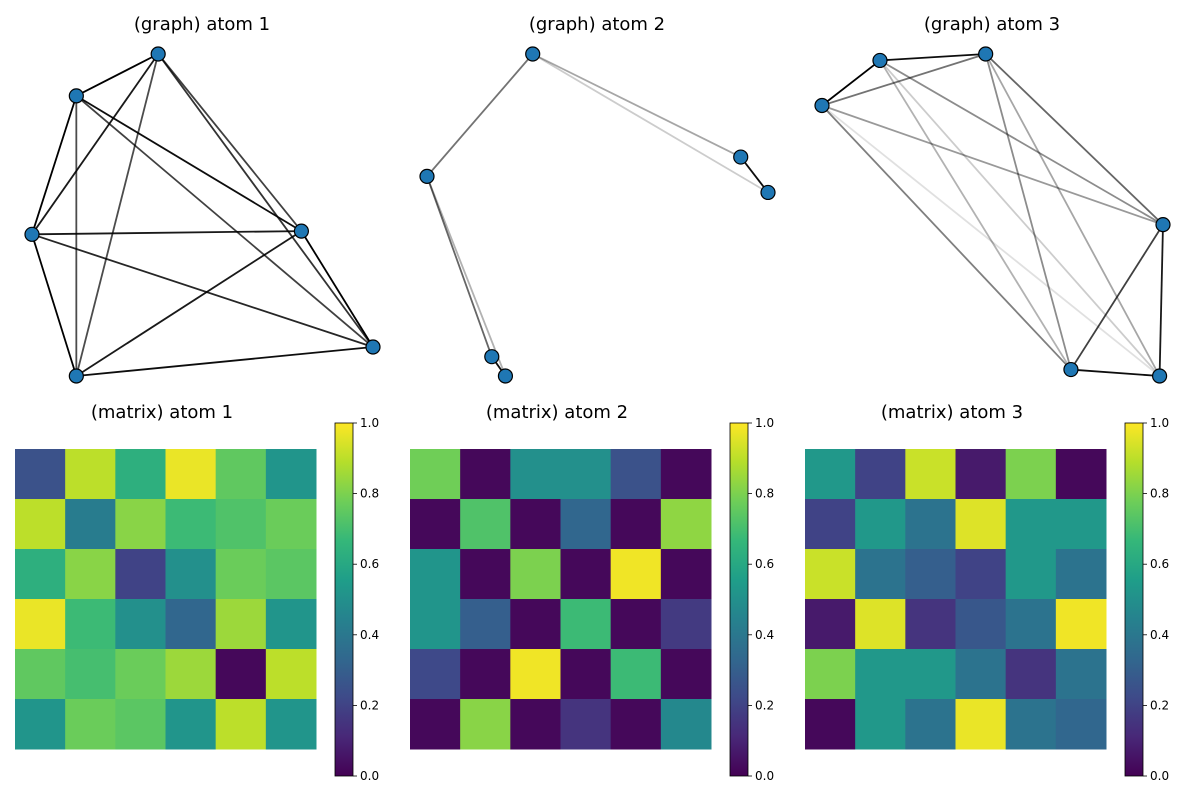 Image resolution: width=1200 pixels, height=800 pixels. What do you see at coordinates (992, 24) in the screenshot?
I see `graph-title-atom-3: (graph) atom 3` at bounding box center [992, 24].